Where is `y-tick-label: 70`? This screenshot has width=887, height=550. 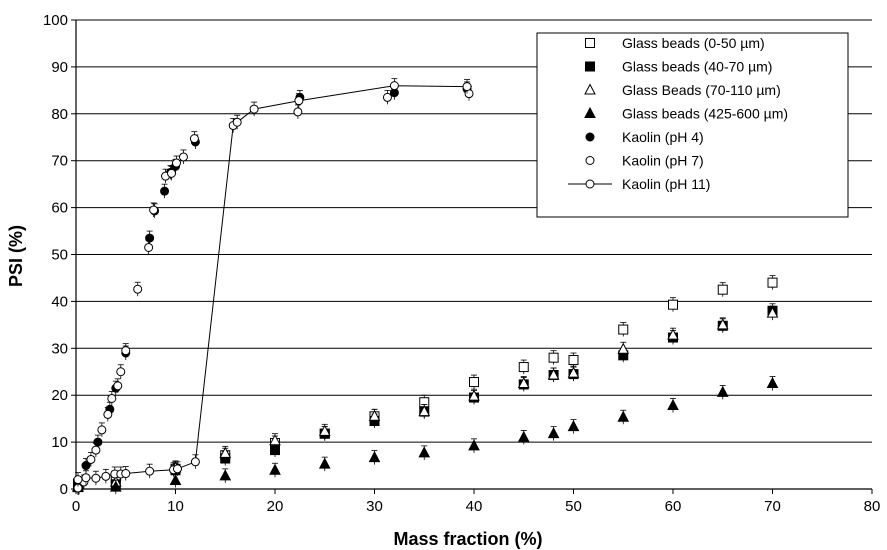 y-tick-label: 70 is located at coordinates (59, 161).